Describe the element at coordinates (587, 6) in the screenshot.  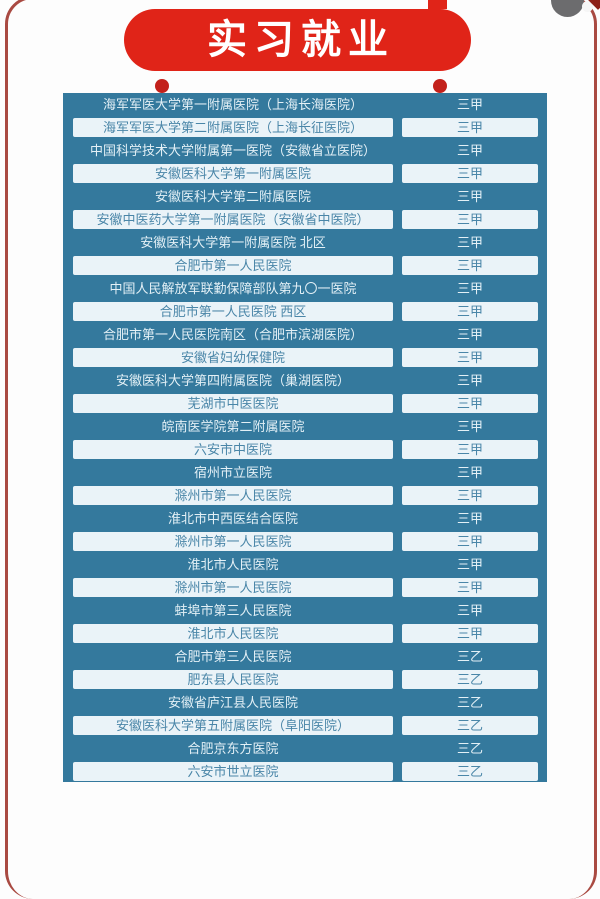
I see `corner-white-dot-icon` at that location.